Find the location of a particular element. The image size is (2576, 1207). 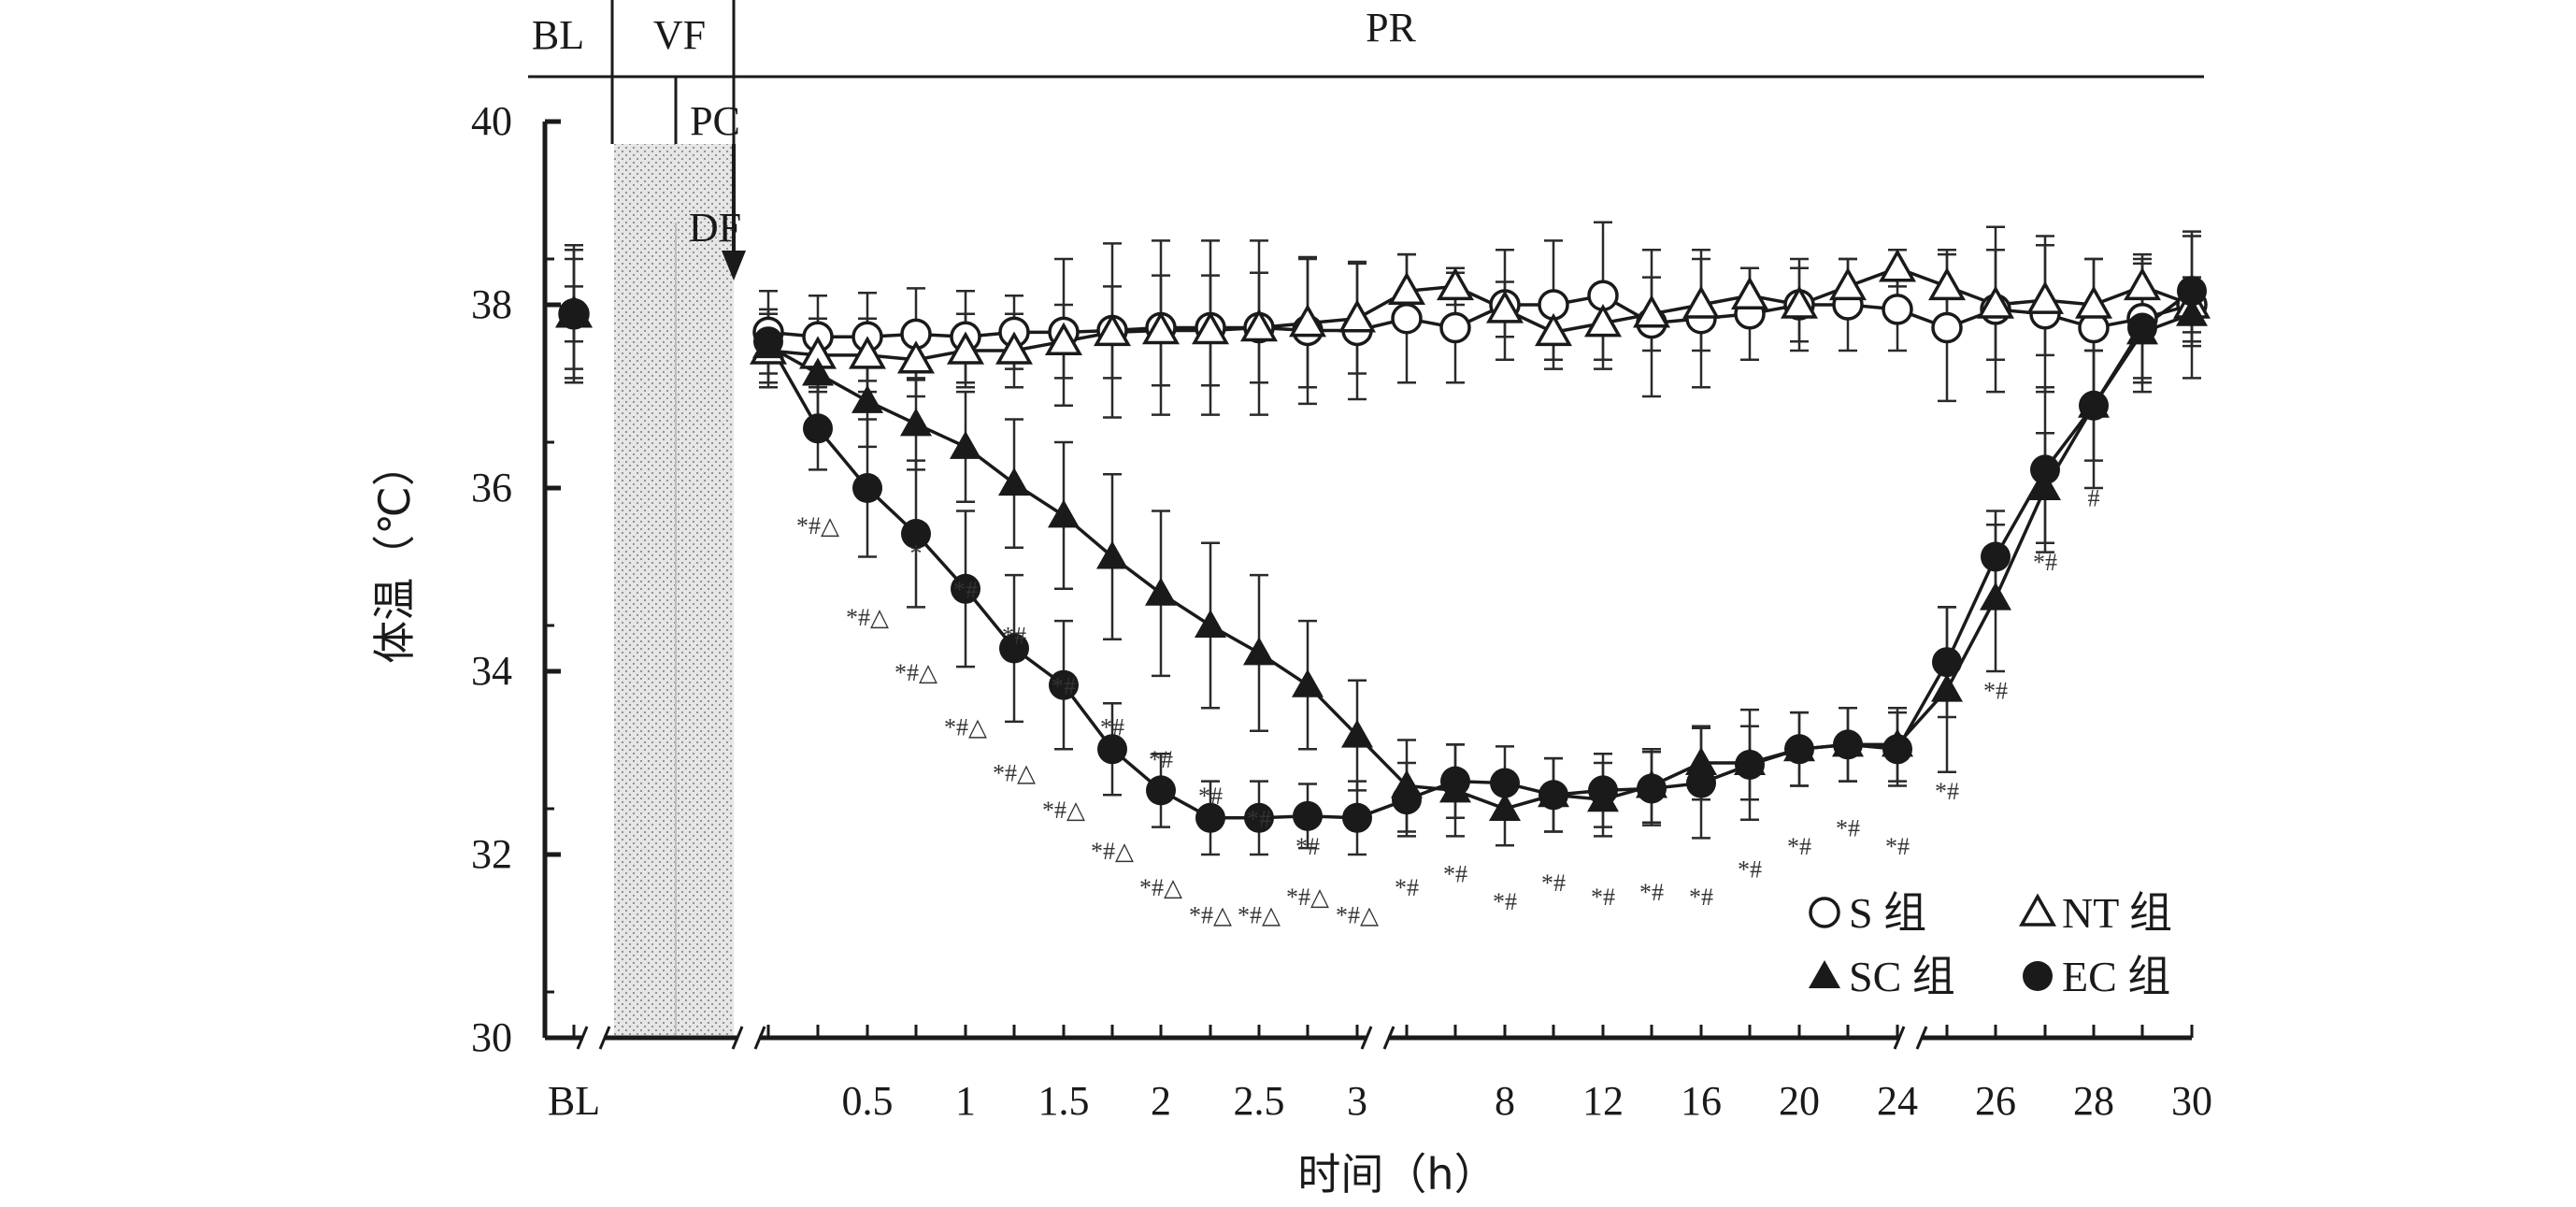

legend-label: SC 组 is located at coordinates (1902, 976).